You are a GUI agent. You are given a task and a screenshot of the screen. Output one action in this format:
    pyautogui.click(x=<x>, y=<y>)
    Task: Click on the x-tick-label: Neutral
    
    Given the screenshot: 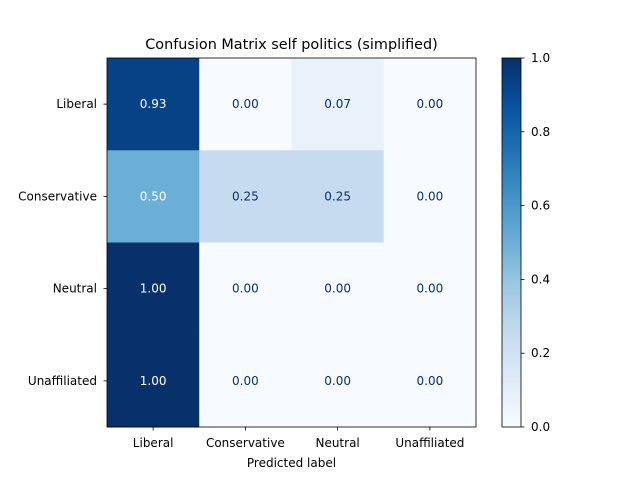 What is the action you would take?
    pyautogui.click(x=337, y=443)
    